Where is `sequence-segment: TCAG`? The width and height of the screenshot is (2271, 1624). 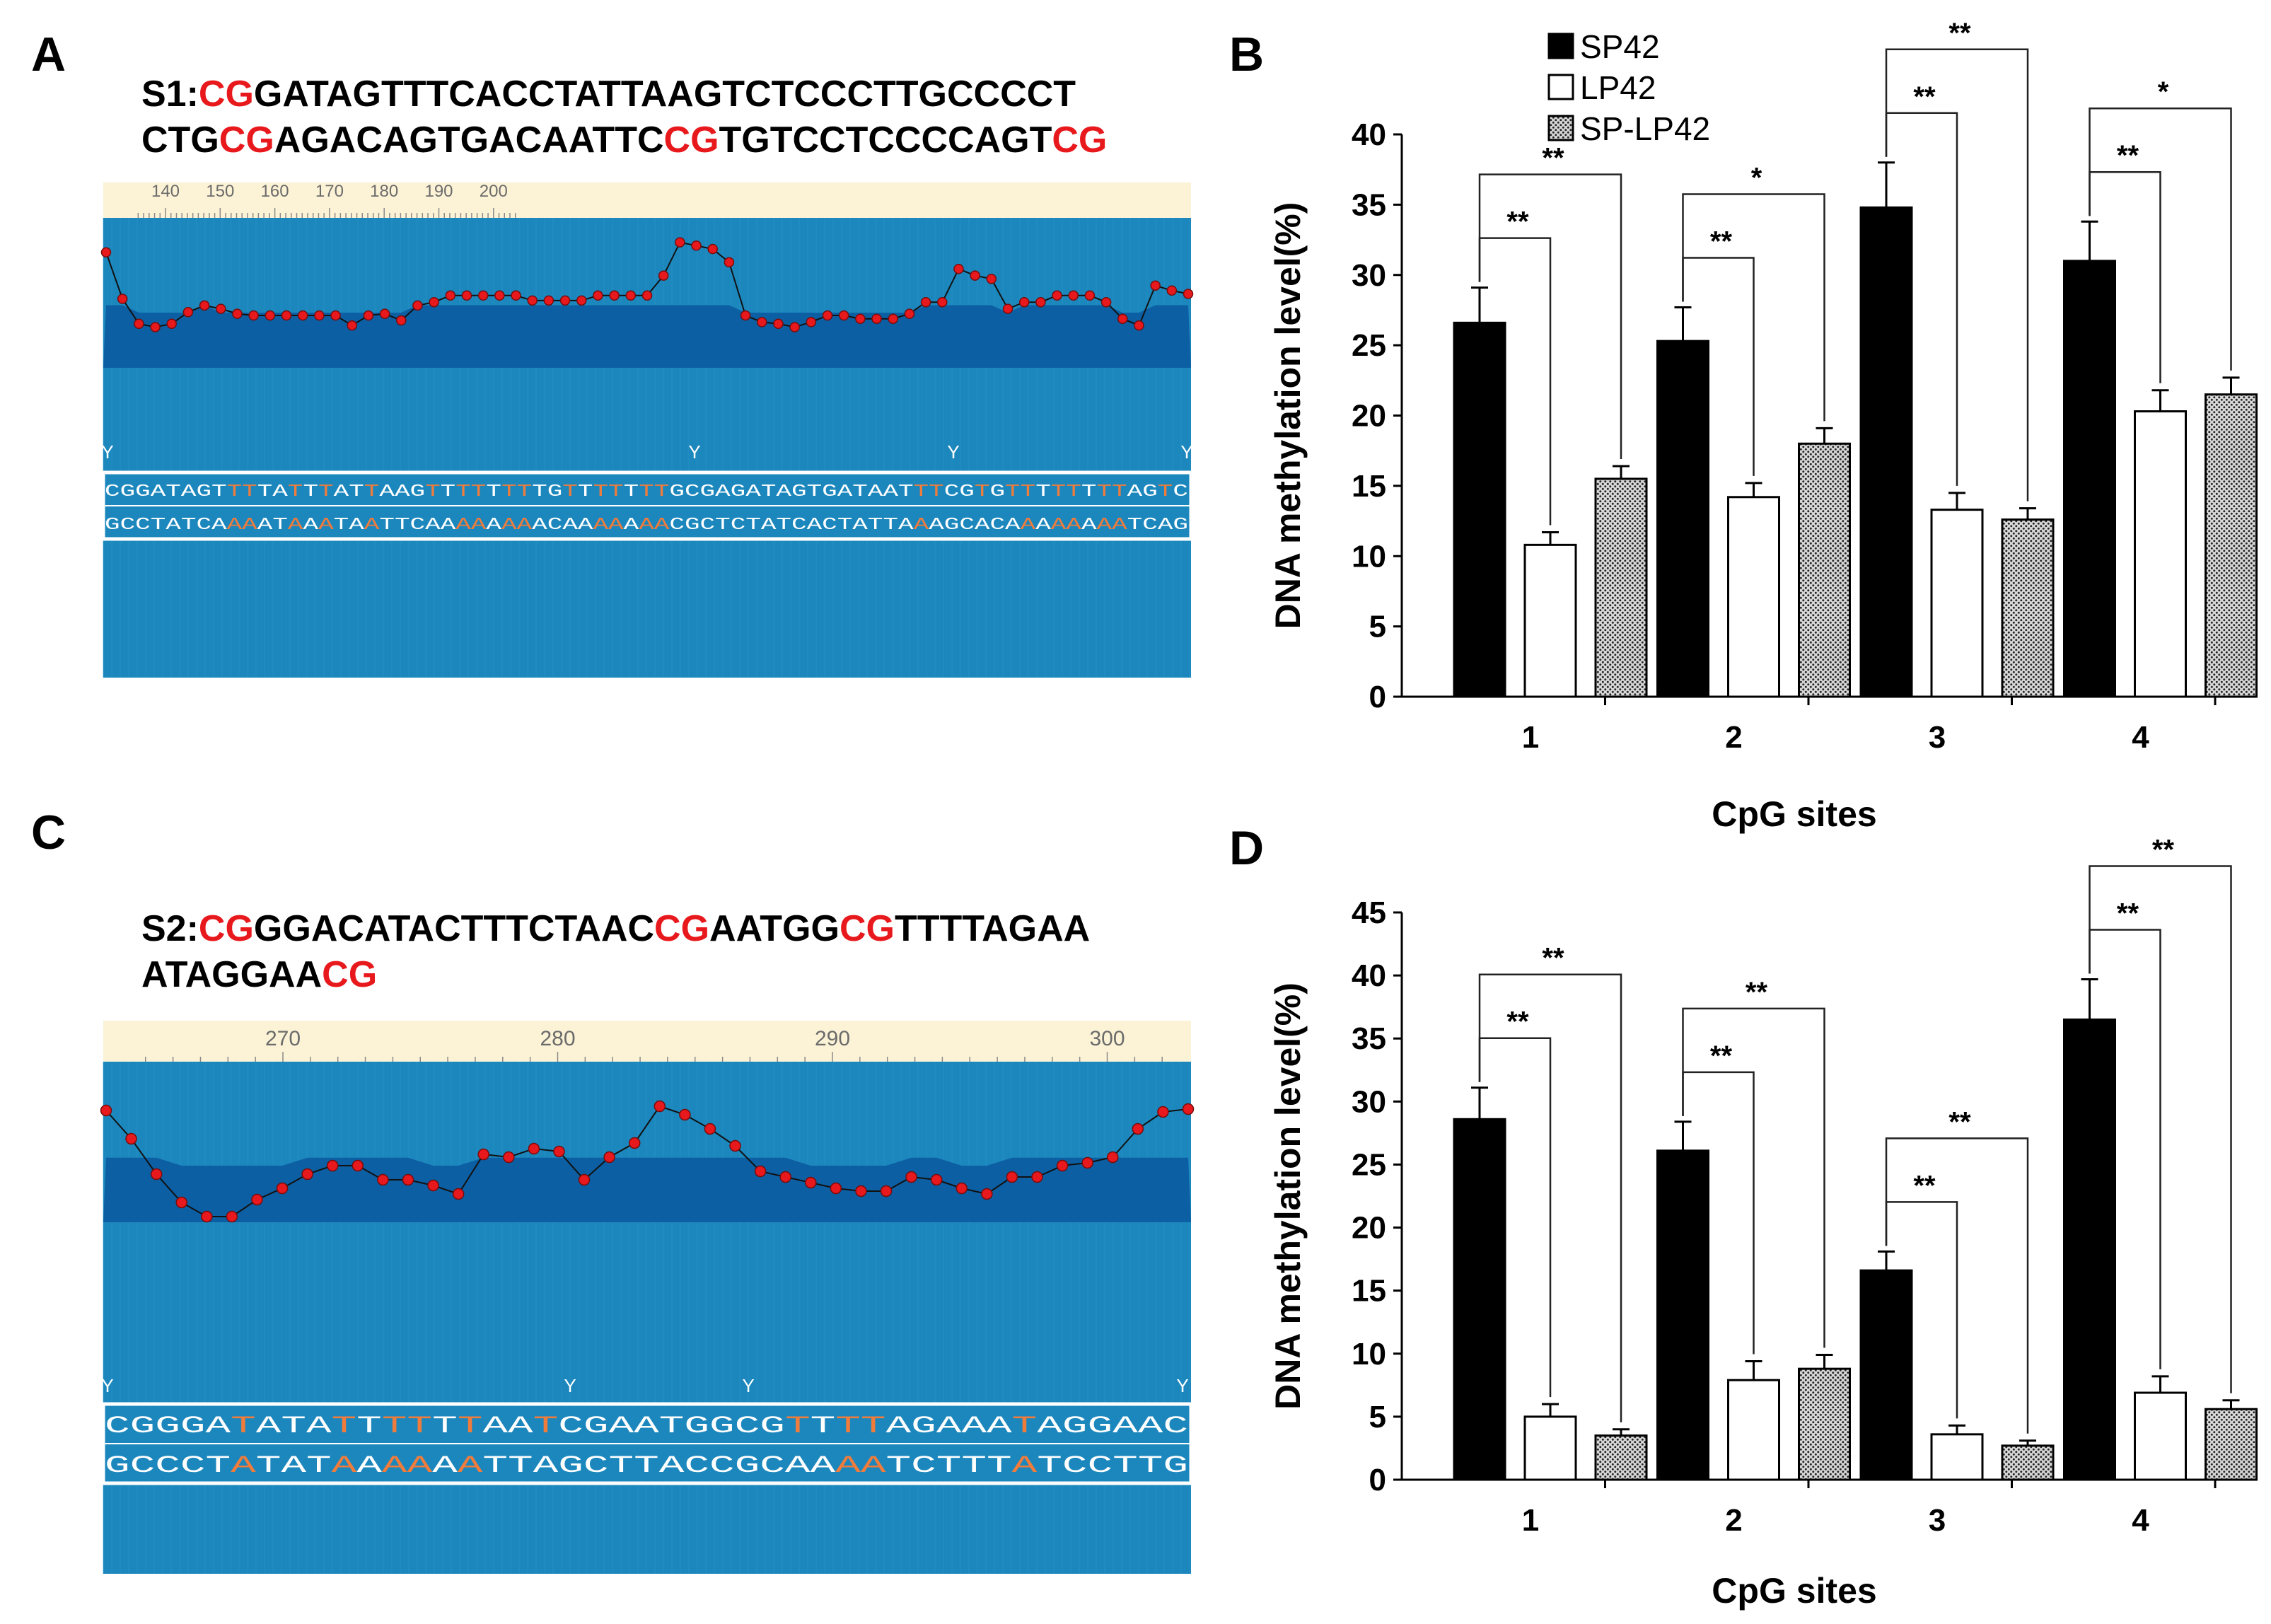
sequence-segment: TCAG is located at coordinates (1157, 525).